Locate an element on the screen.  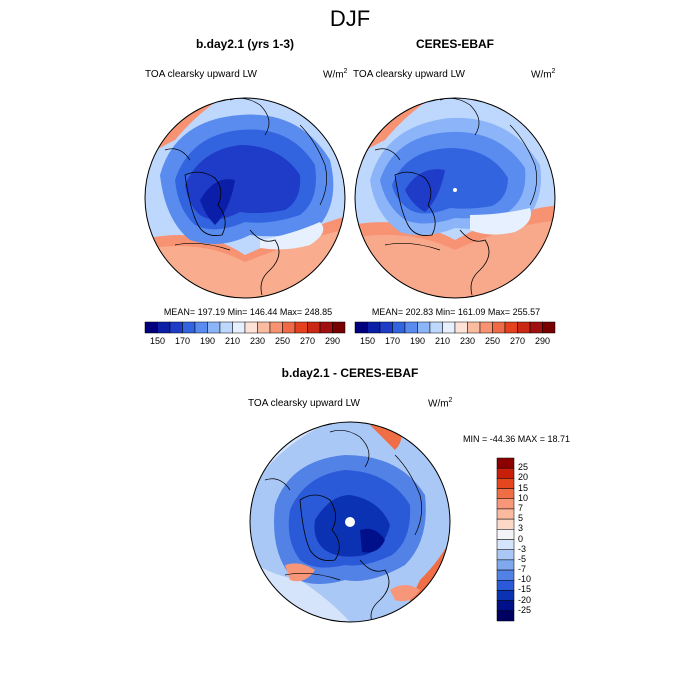
colorbar-model-tick-label: 270 is located at coordinates (307, 341).